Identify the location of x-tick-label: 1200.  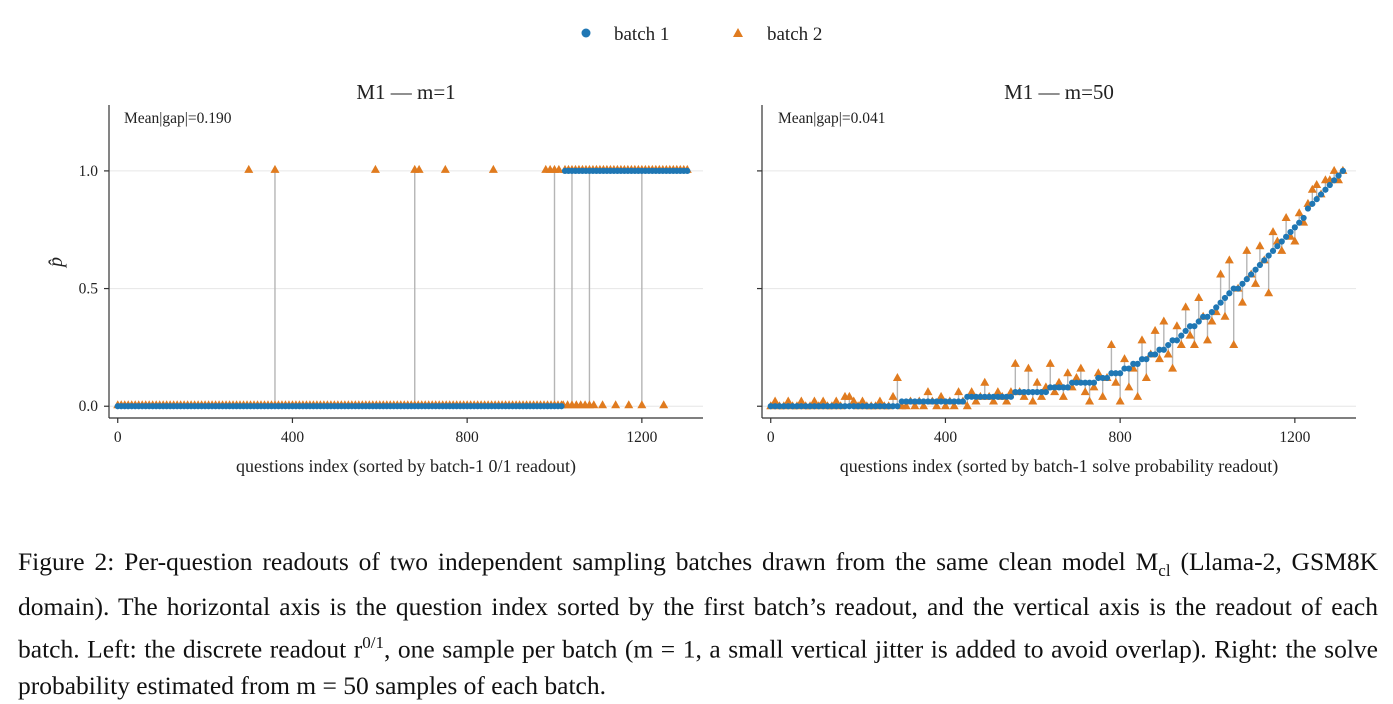
(641, 437).